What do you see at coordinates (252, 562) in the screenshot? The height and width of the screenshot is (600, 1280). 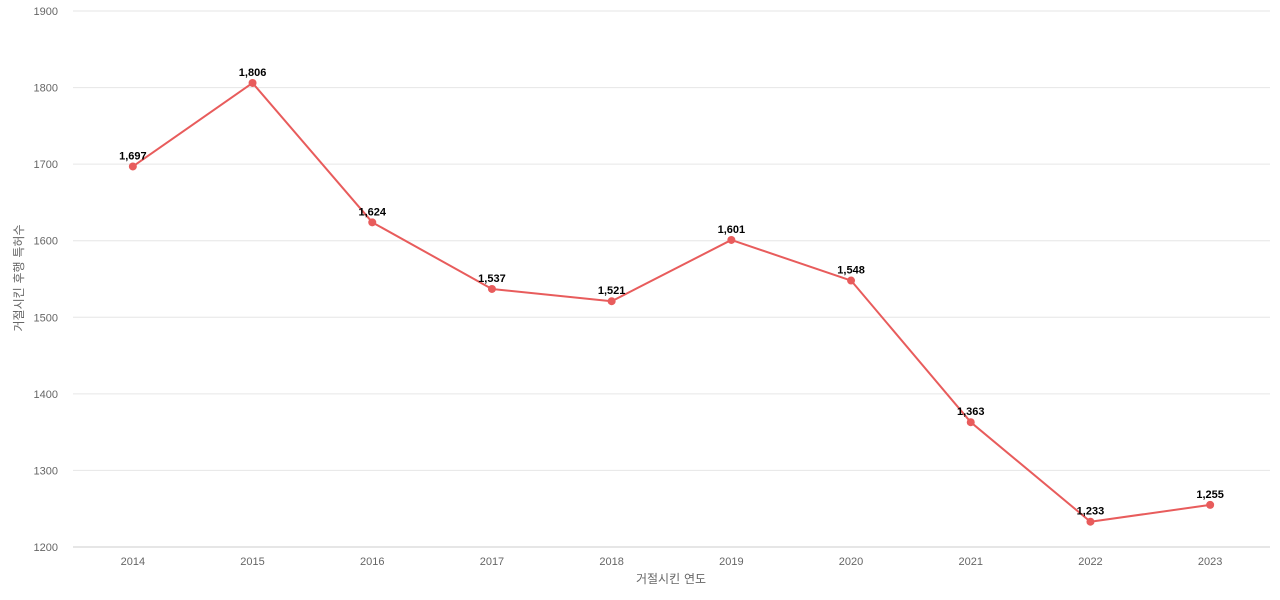 I see `x-tick-label: 2015` at bounding box center [252, 562].